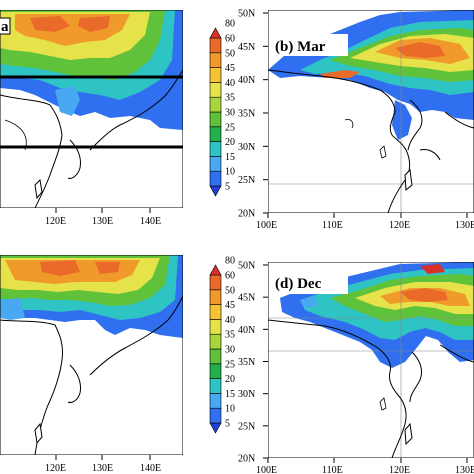 The width and height of the screenshot is (474, 474). I want to click on panel-b-y-ticks: 20N 25N 30N 35N 40N 45N 50N, so click(253, 114).